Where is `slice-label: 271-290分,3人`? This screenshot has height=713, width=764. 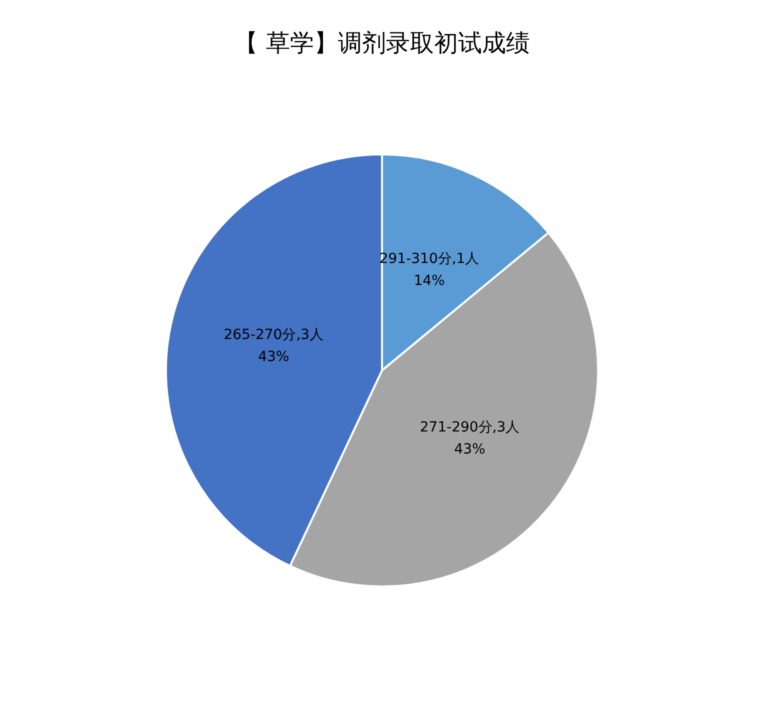 slice-label: 271-290分,3人 is located at coordinates (470, 427).